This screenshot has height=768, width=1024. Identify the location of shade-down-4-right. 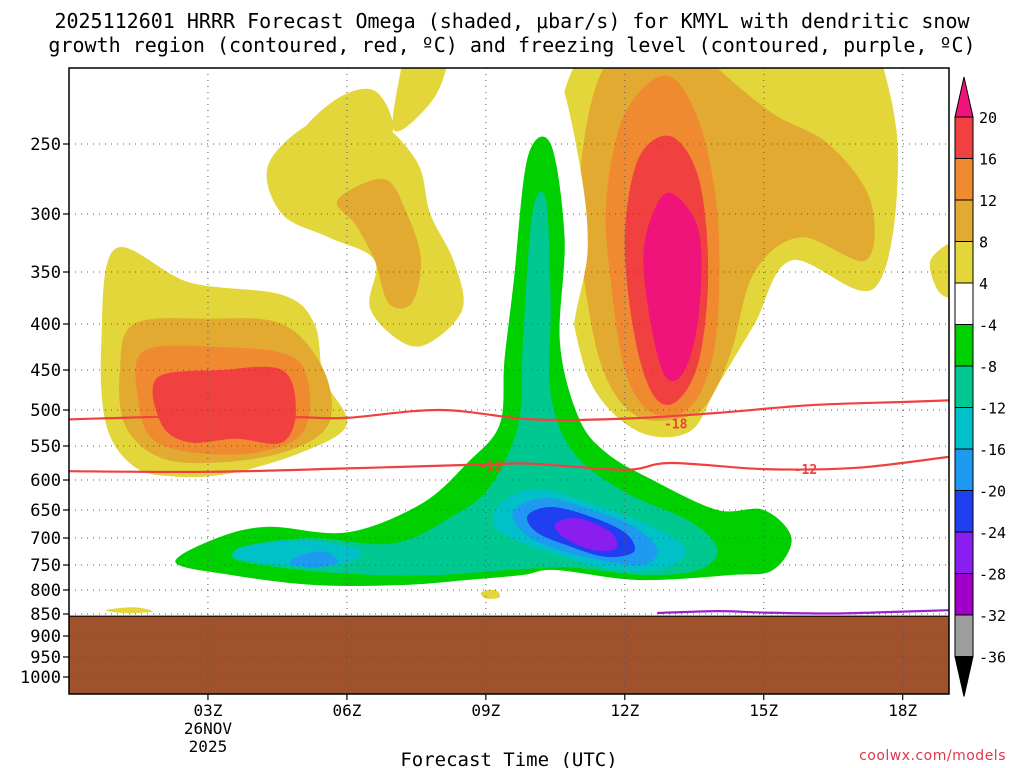
(922, 539).